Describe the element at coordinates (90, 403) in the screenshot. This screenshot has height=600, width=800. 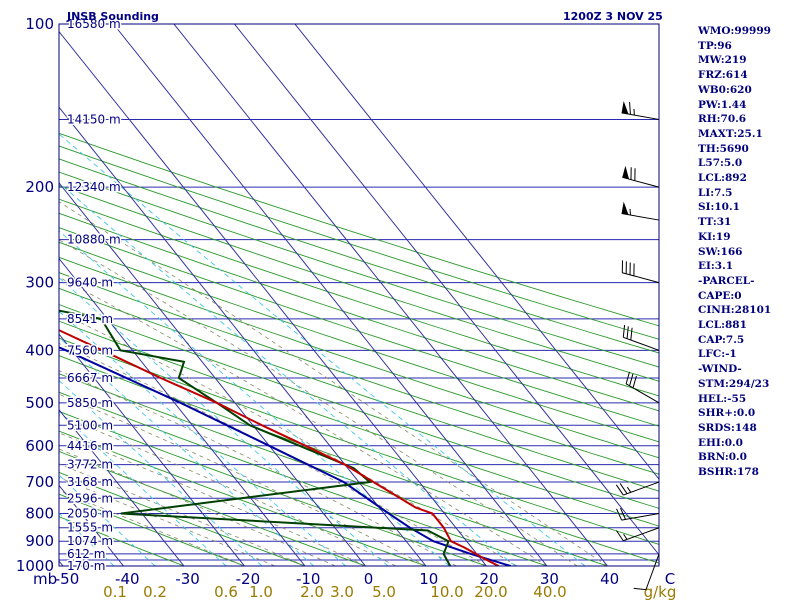
I see `height-label: 5850 m` at that location.